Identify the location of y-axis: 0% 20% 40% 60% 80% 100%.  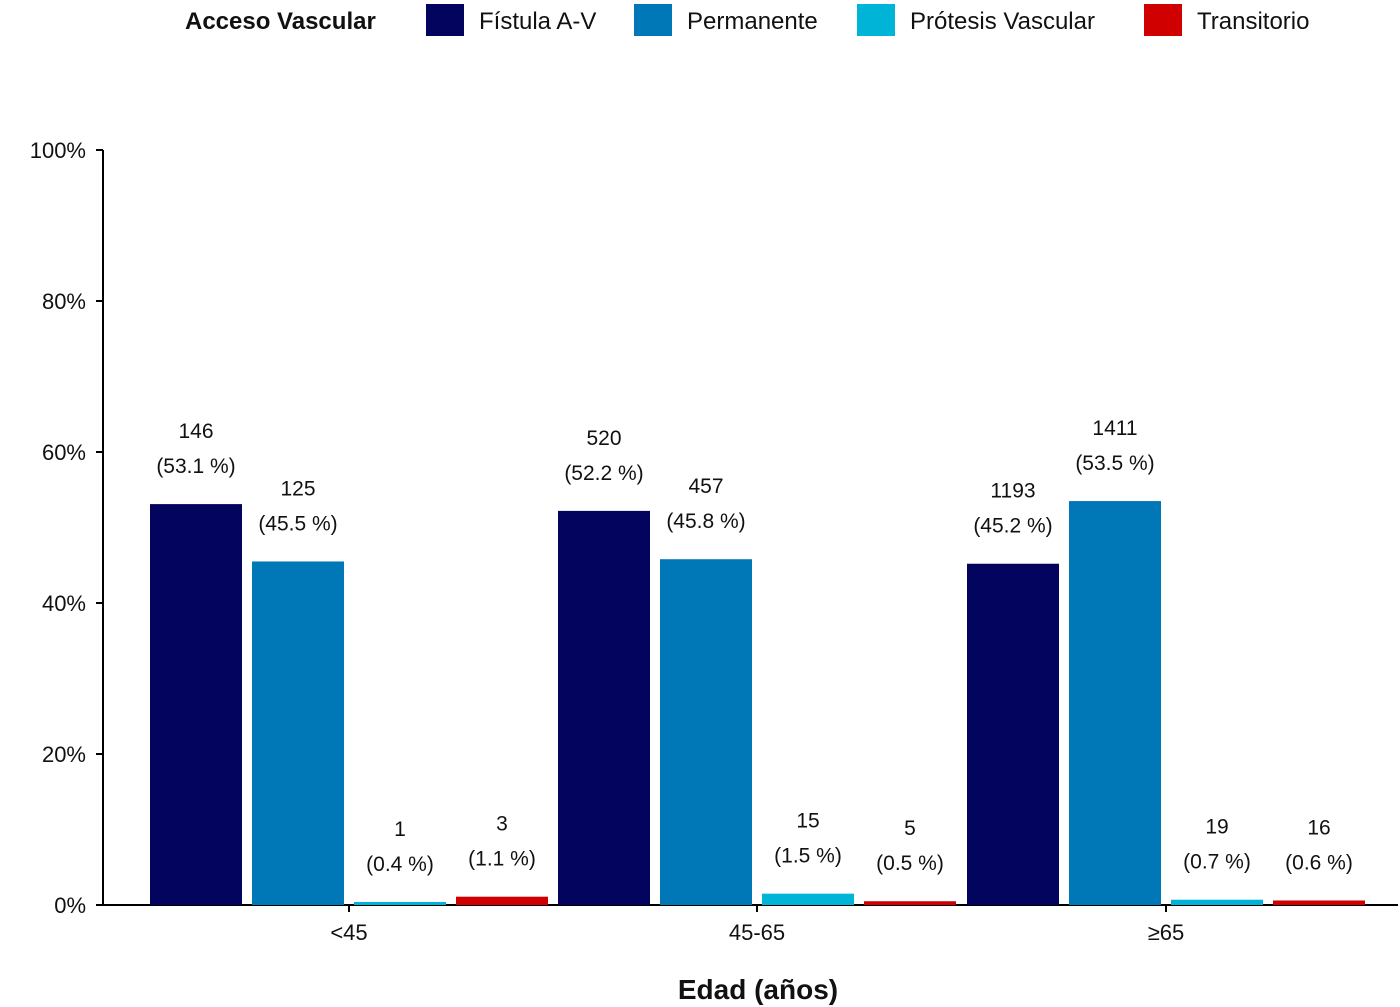
(67, 528).